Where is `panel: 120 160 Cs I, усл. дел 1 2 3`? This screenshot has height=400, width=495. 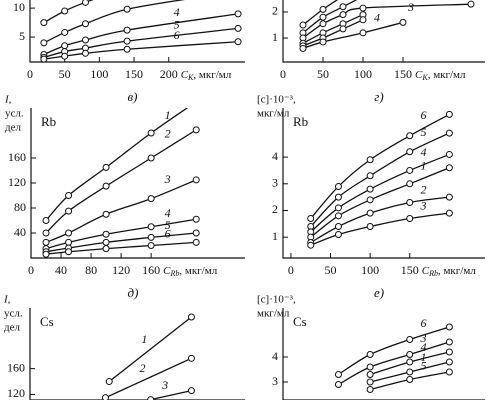
panel: 120 160 Cs I, усл. дел 1 2 3 is located at coordinates (124, 347).